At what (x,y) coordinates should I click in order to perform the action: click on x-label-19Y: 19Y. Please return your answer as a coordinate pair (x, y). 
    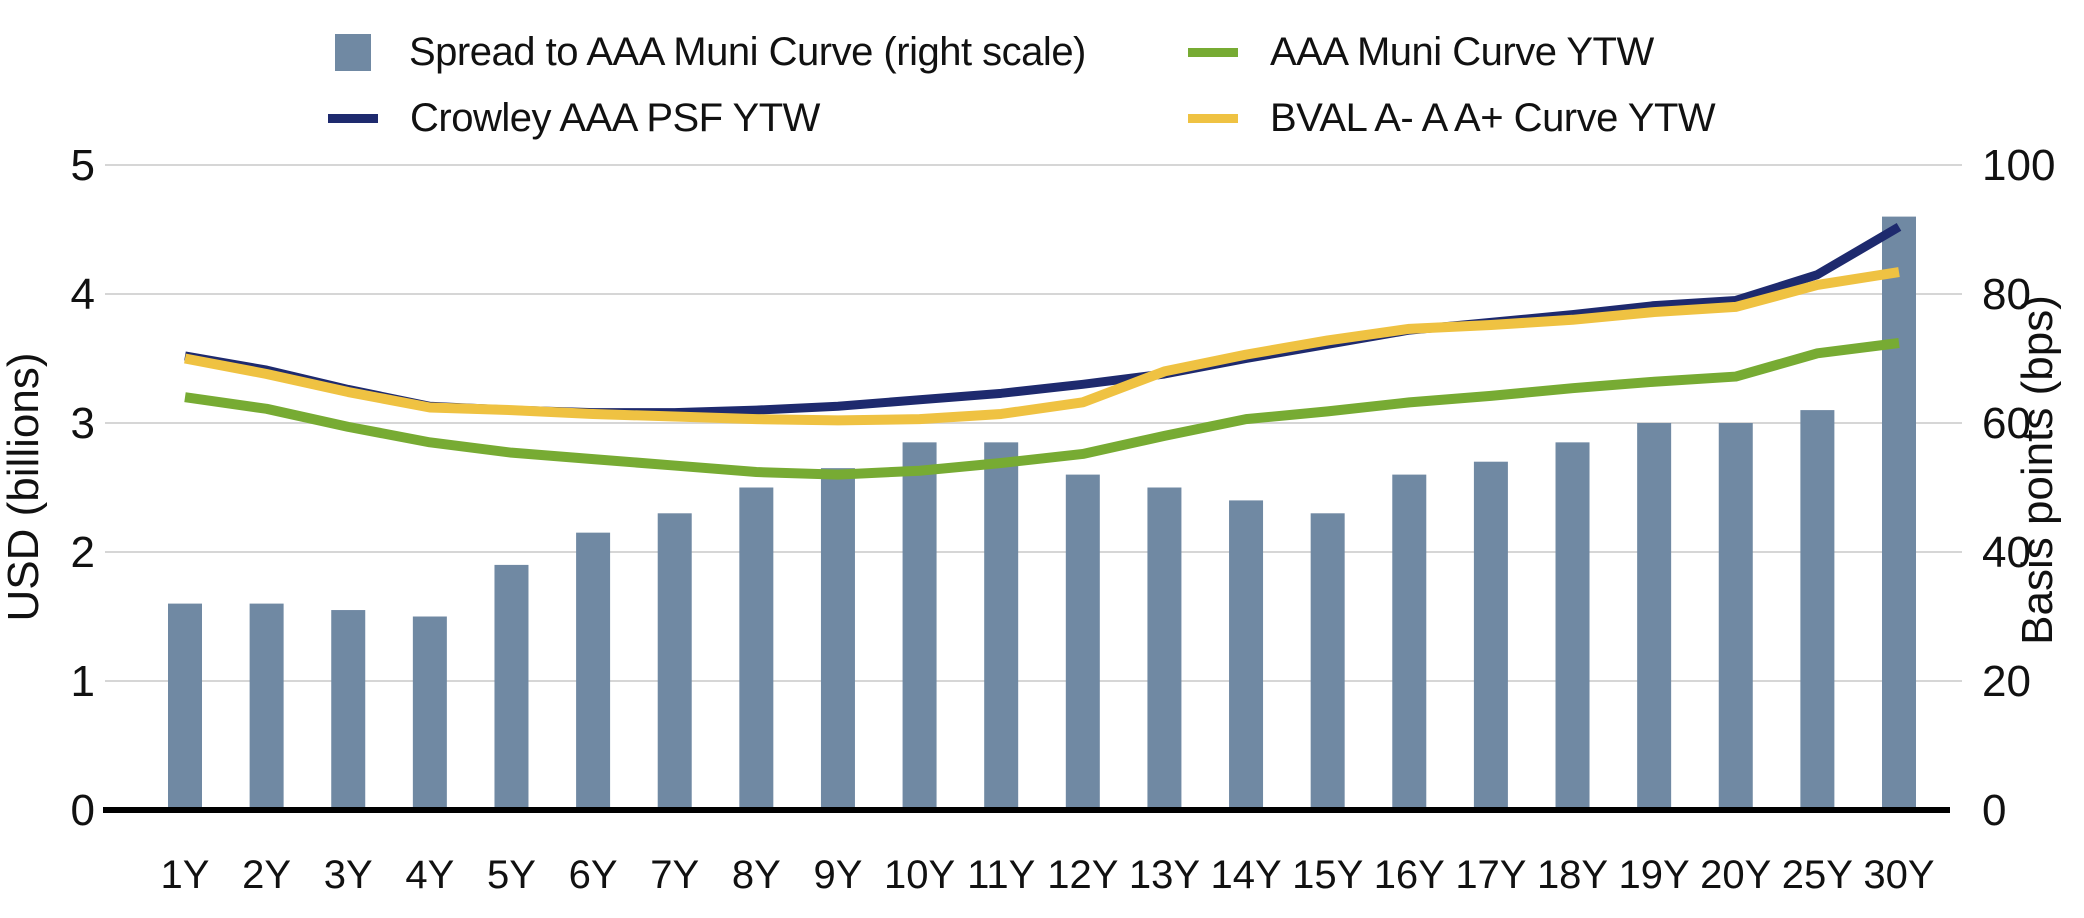
    Looking at the image, I should click on (1654, 875).